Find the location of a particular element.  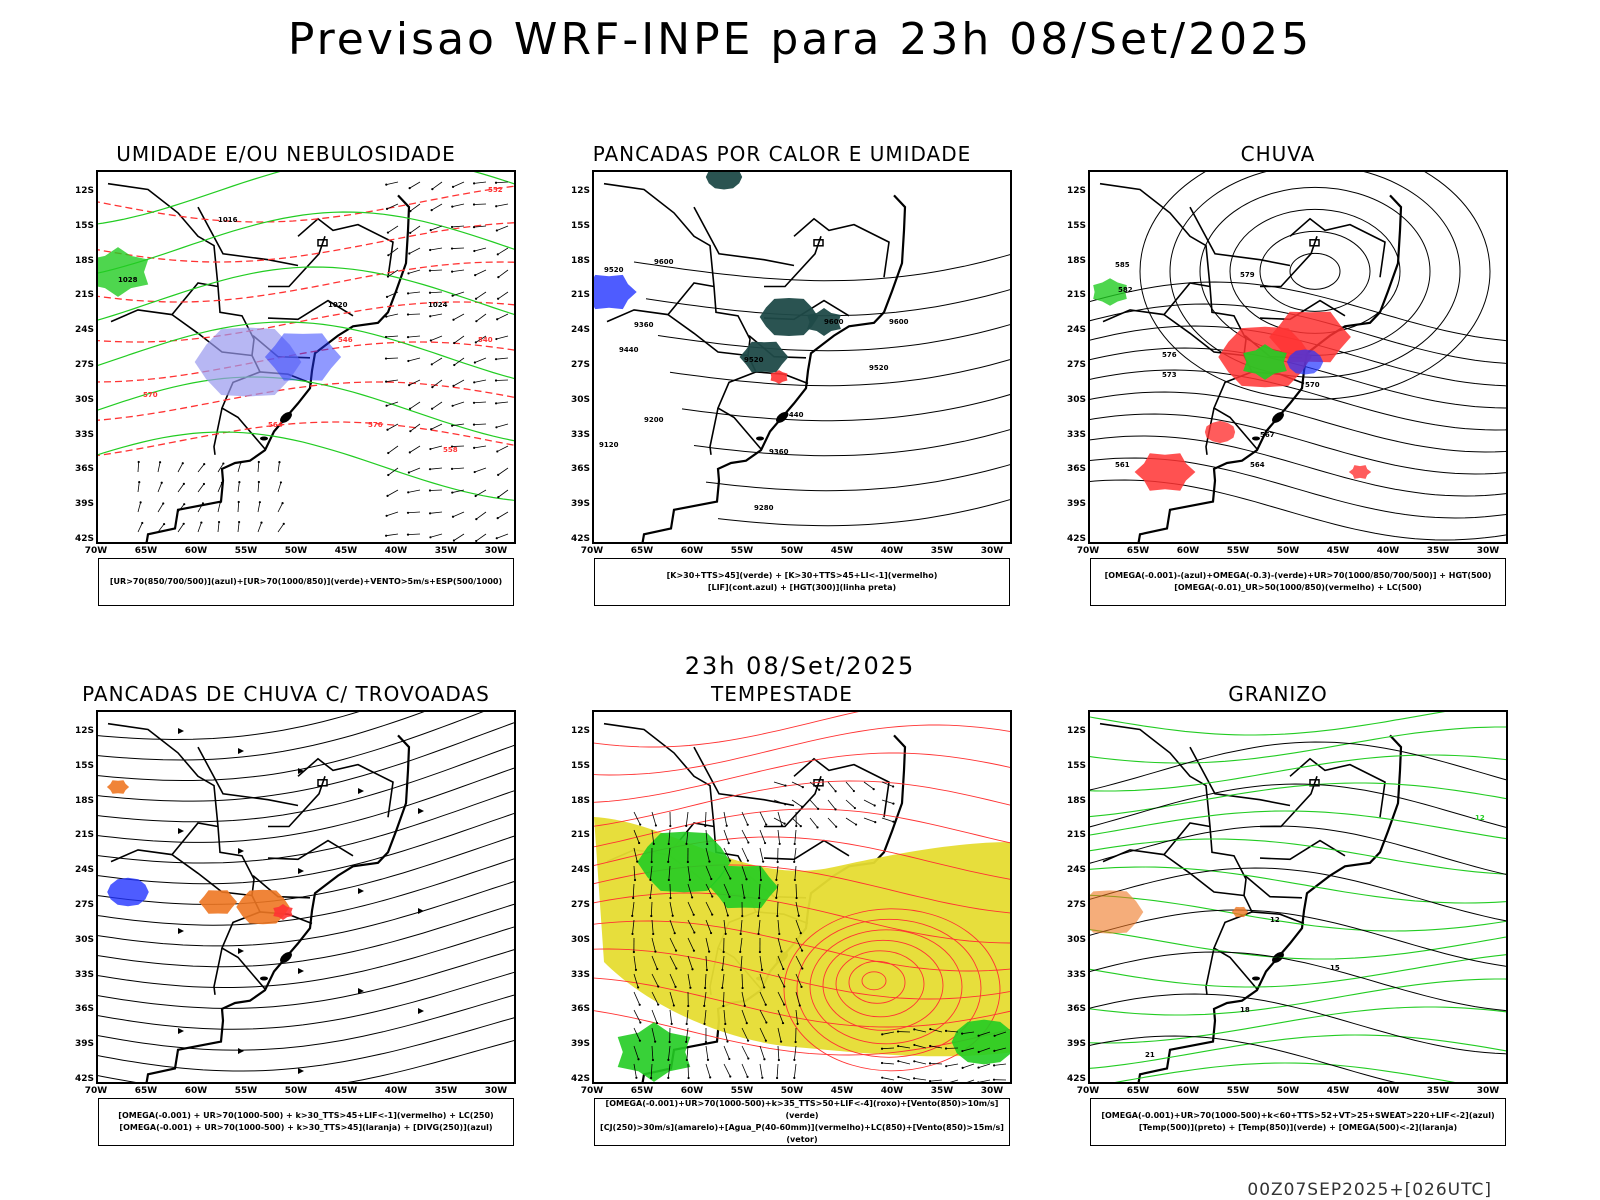

weather-map-pancadas-trovoadas is located at coordinates (306, 897).